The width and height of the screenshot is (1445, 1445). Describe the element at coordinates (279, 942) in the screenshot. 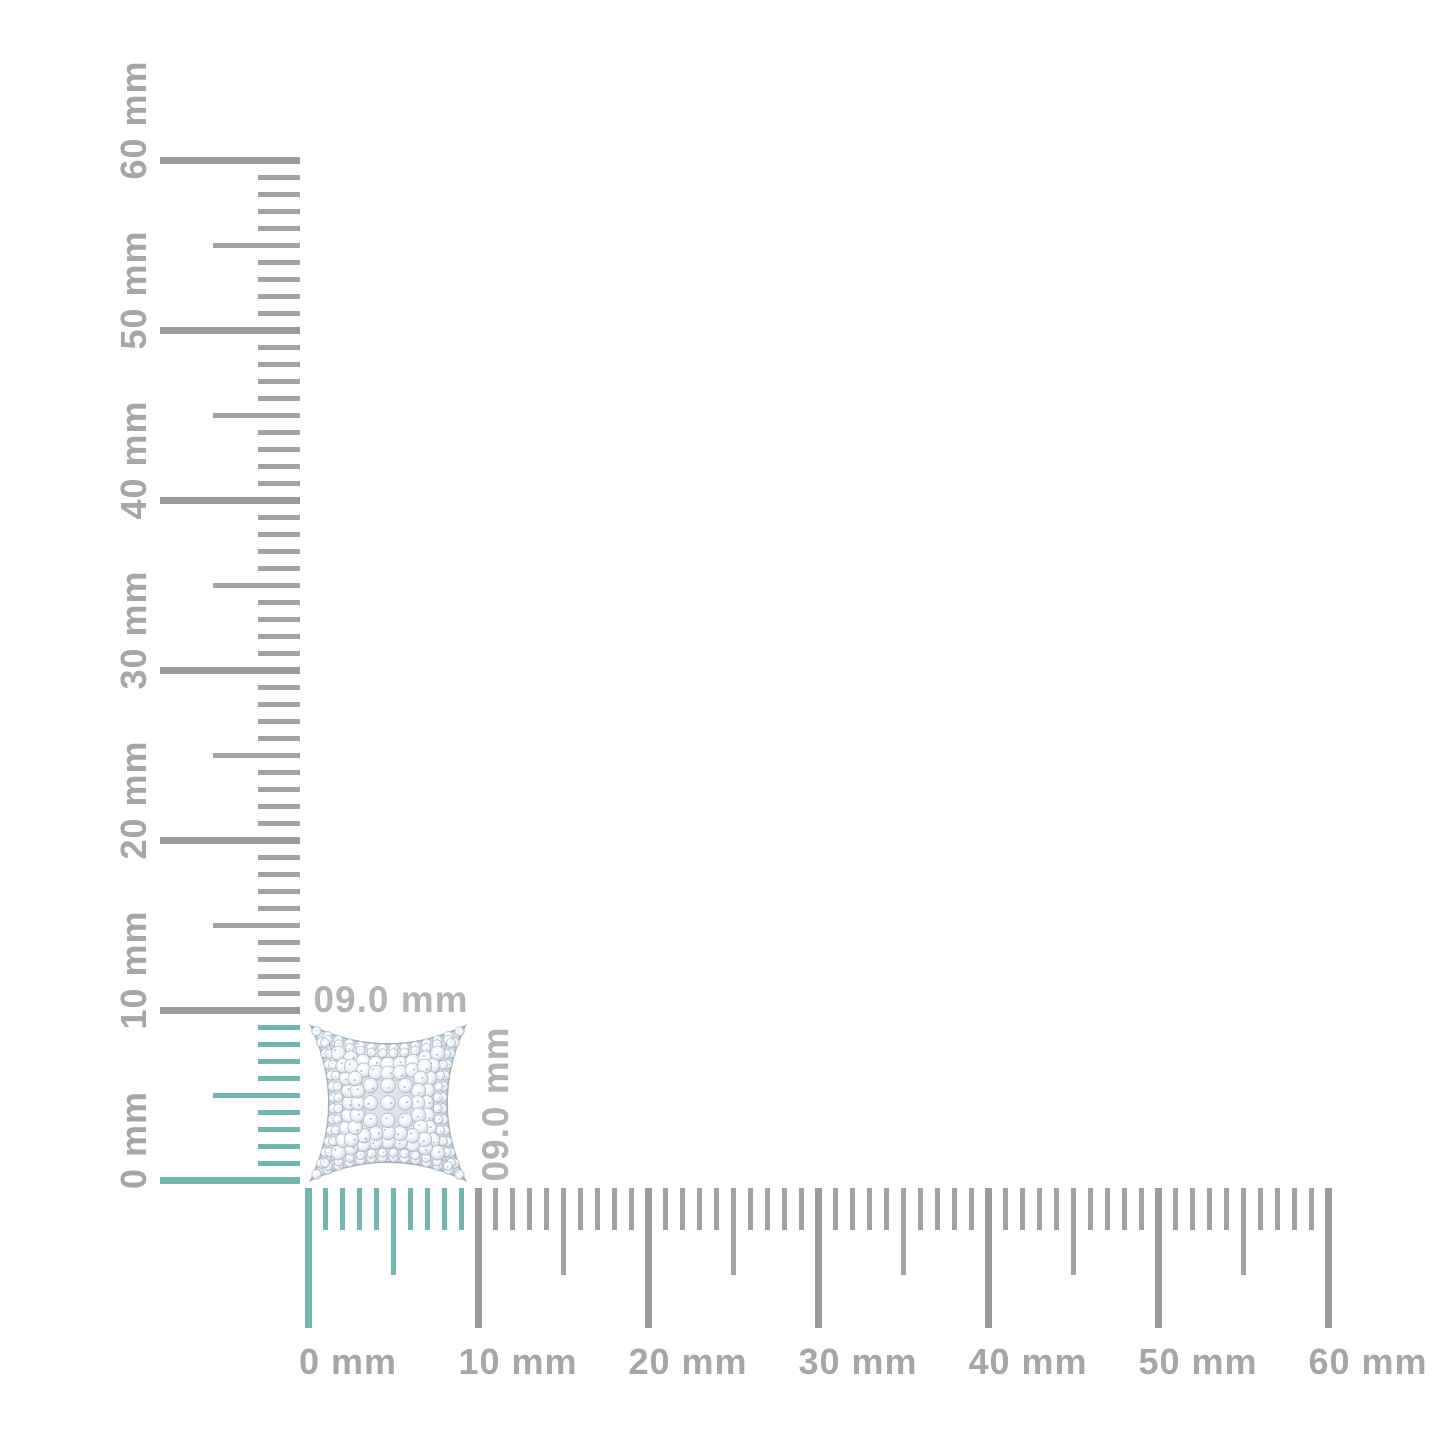

I see `v-ruler-tick-14mm` at that location.